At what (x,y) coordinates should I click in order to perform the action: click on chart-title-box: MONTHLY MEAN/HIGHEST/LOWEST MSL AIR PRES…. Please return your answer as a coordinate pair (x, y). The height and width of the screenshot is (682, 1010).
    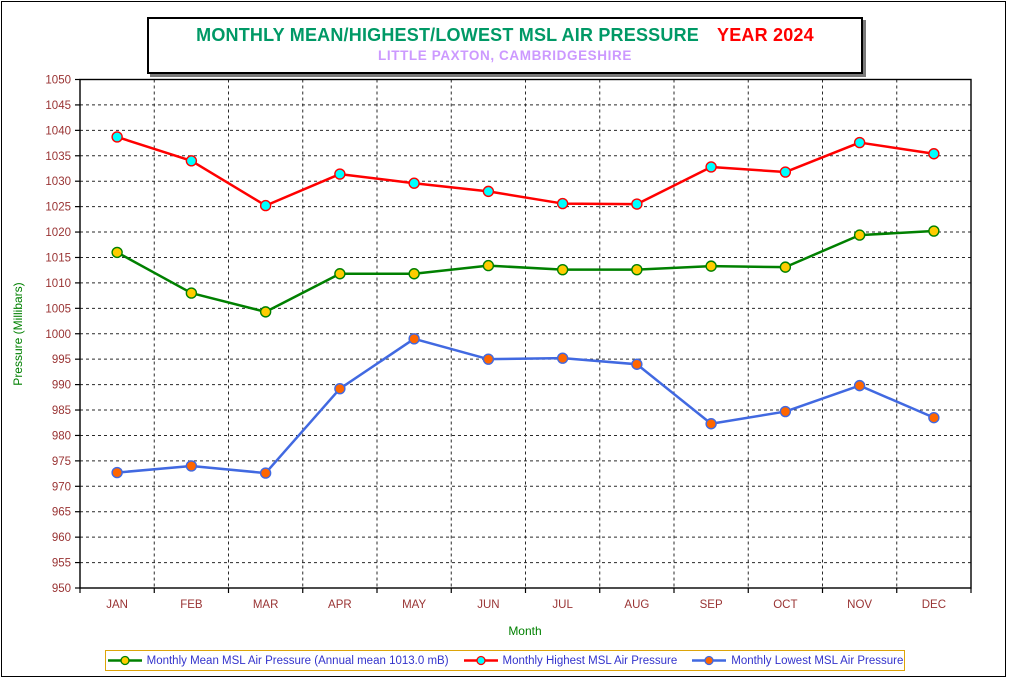
    Looking at the image, I should click on (505, 45).